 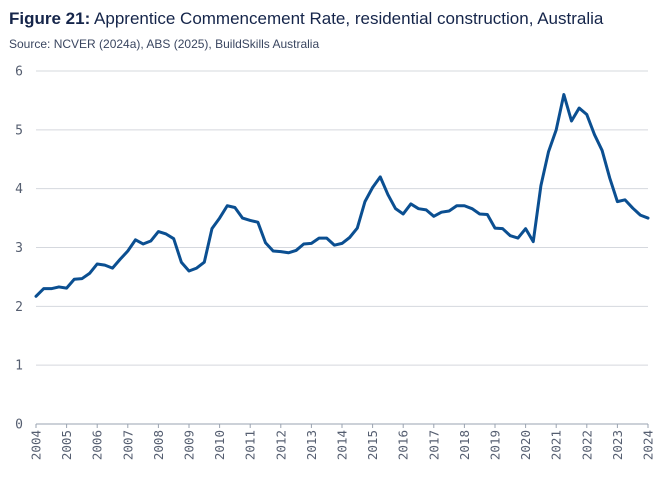 I want to click on x-tick-label: 2022, so click(x=586, y=445).